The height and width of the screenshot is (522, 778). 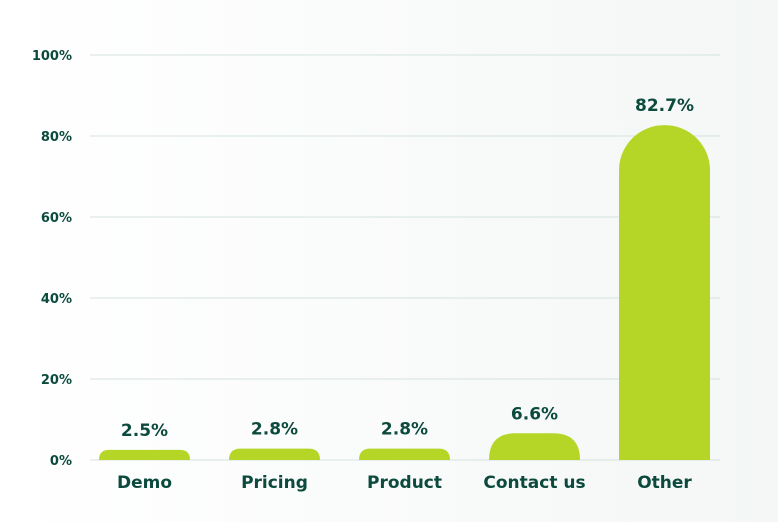 What do you see at coordinates (56, 137) in the screenshot?
I see `y-tick-label: 80%` at bounding box center [56, 137].